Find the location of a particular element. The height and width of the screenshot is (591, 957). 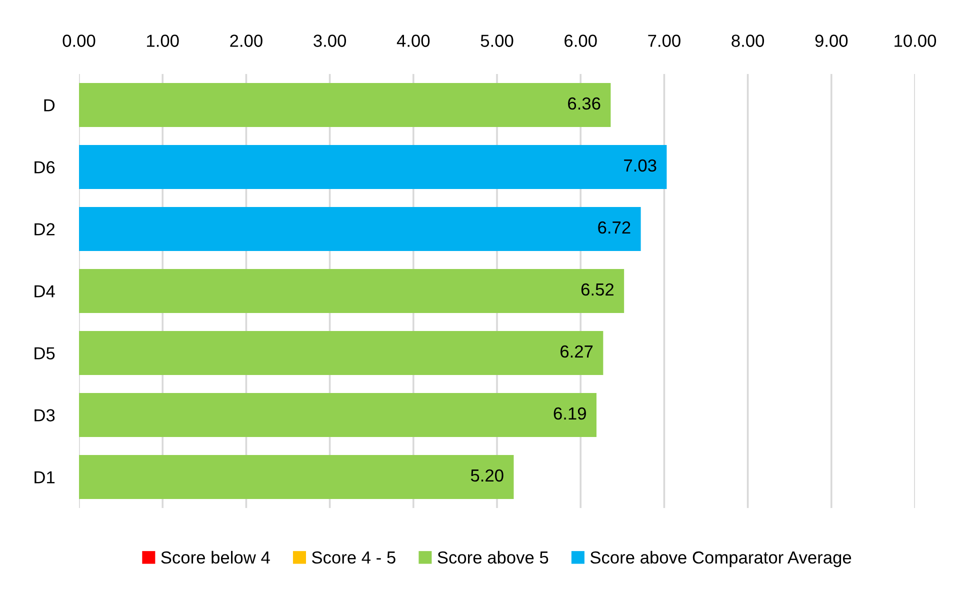

data-label: 6.52 is located at coordinates (597, 289).